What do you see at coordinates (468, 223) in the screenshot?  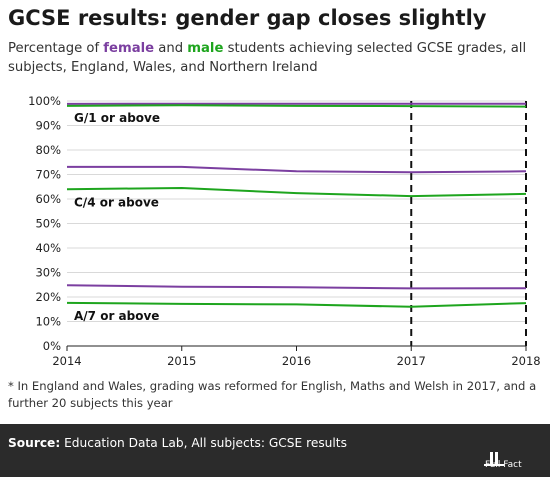 I see `reform-markers` at bounding box center [468, 223].